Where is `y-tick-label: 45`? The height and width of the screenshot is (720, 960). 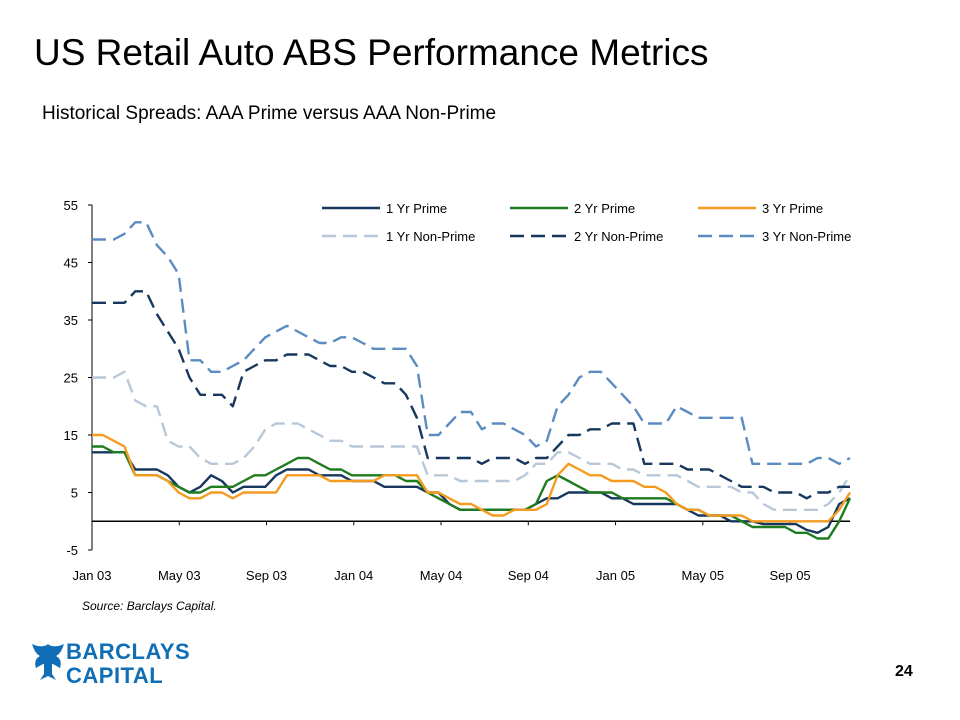
y-tick-label: 45 is located at coordinates (71, 263).